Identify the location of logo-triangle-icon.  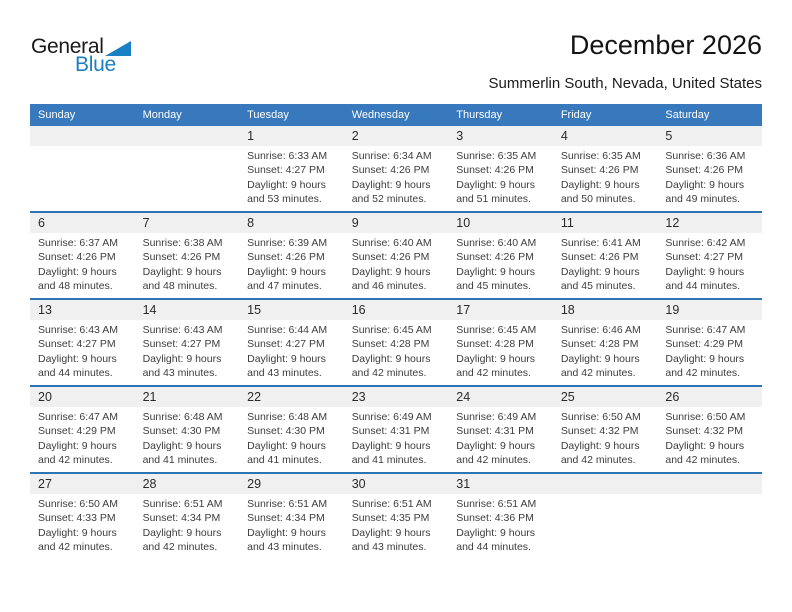
(117, 48).